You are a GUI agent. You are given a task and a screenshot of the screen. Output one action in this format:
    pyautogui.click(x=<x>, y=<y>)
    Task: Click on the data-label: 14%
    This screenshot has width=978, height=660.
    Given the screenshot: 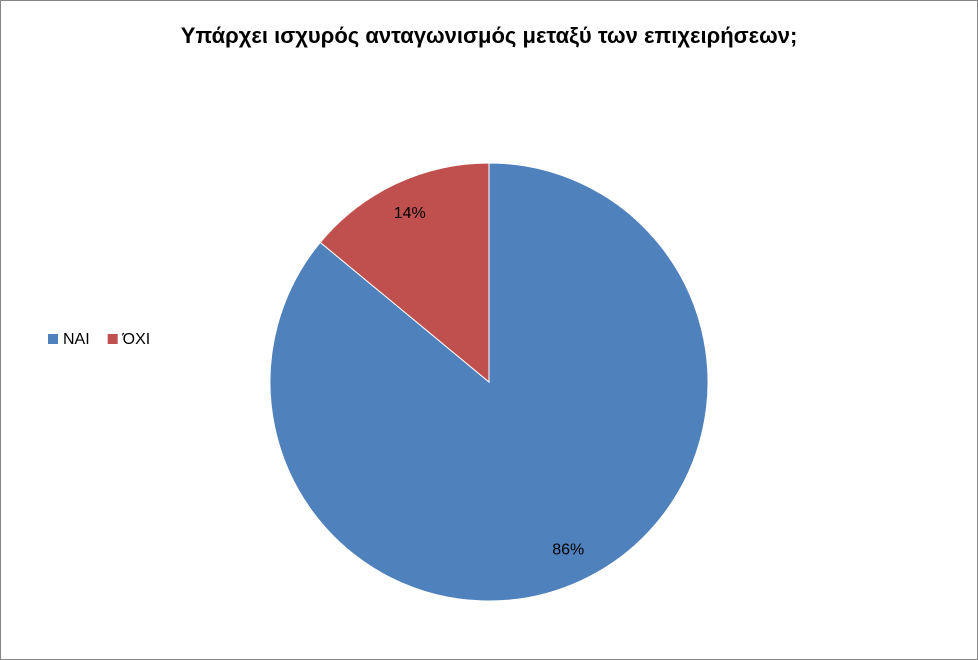 What is the action you would take?
    pyautogui.click(x=410, y=213)
    